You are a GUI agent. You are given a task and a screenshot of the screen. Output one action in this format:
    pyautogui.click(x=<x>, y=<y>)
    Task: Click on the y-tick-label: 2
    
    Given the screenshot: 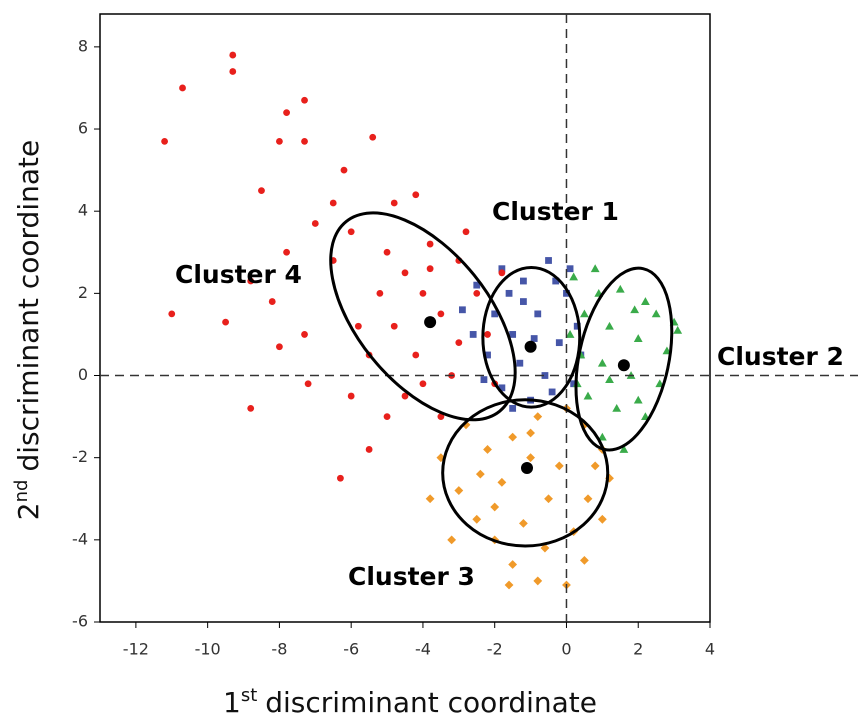 What is the action you would take?
    pyautogui.click(x=83, y=292)
    